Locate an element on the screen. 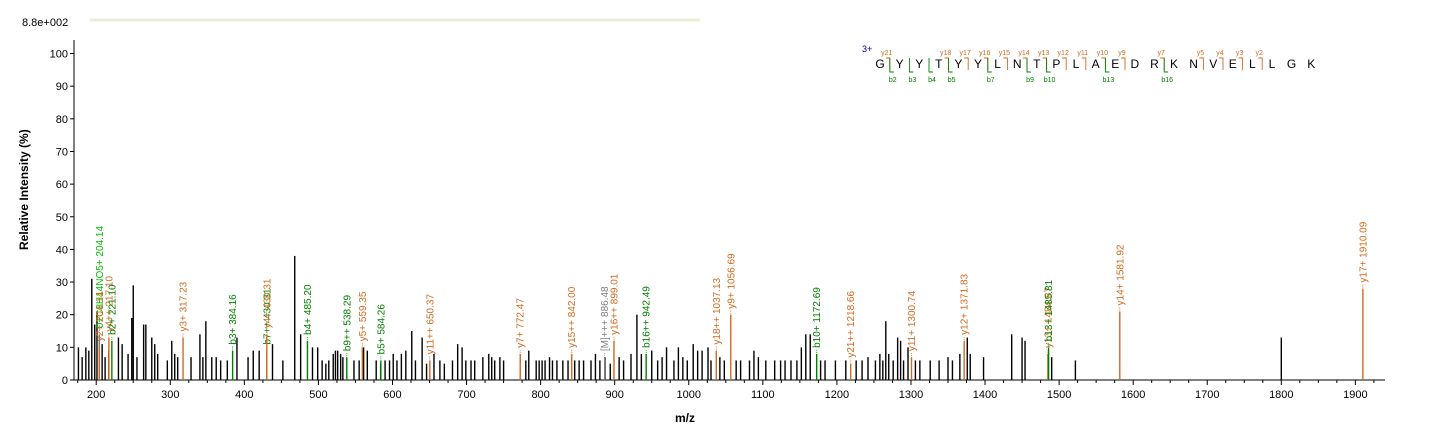 Image resolution: width=1436 pixels, height=439 pixels. y-ion-label: y11 is located at coordinates (1082, 53).